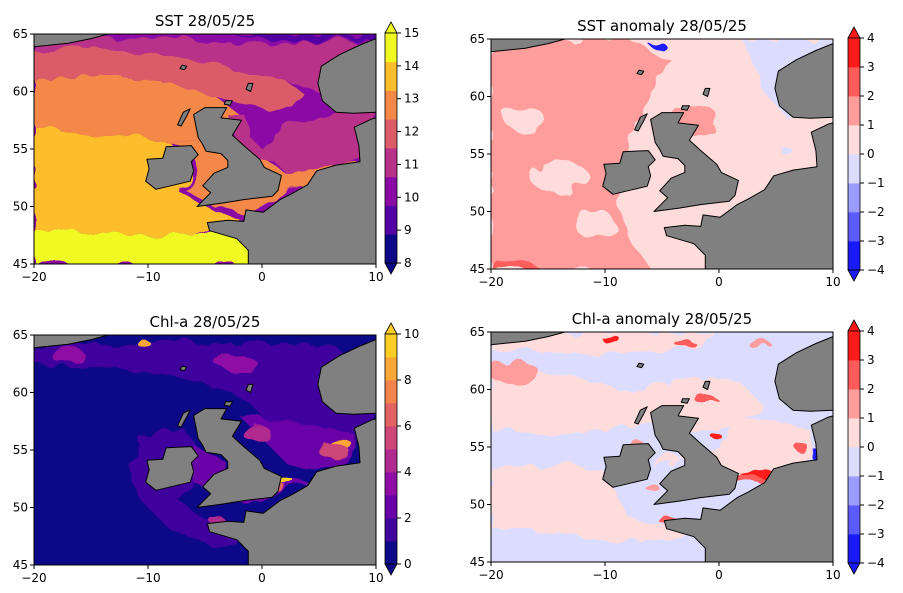 The height and width of the screenshot is (593, 903). Describe the element at coordinates (876, 241) in the screenshot. I see `sst-anomaly-colorbar-tick-label: −3` at that location.